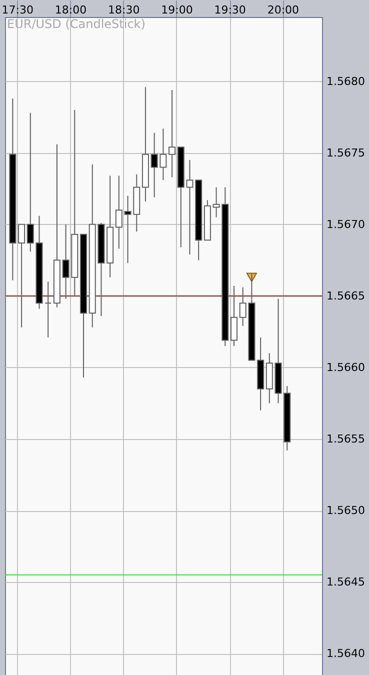 The image size is (369, 675). Describe the element at coordinates (230, 10) in the screenshot. I see `x-tick-label: 19:30` at that location.